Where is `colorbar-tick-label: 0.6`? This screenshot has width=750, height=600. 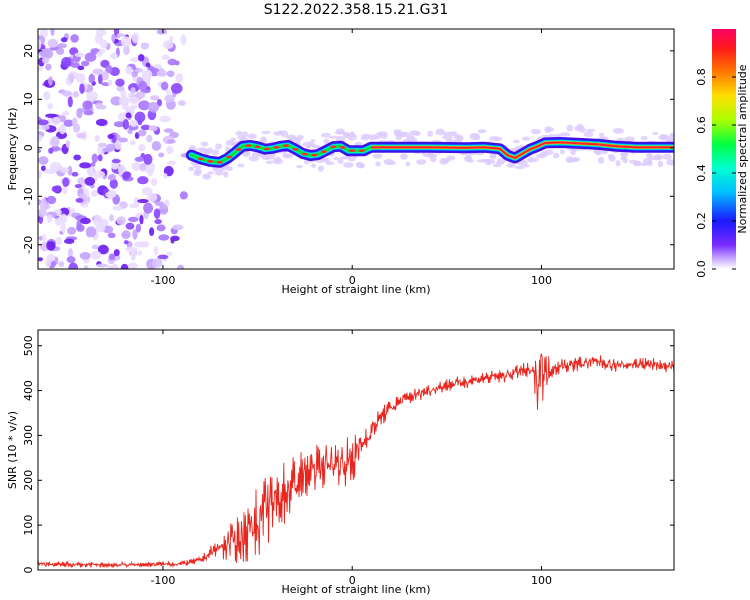
colorbar-tick-label: 0.6 is located at coordinates (701, 125).